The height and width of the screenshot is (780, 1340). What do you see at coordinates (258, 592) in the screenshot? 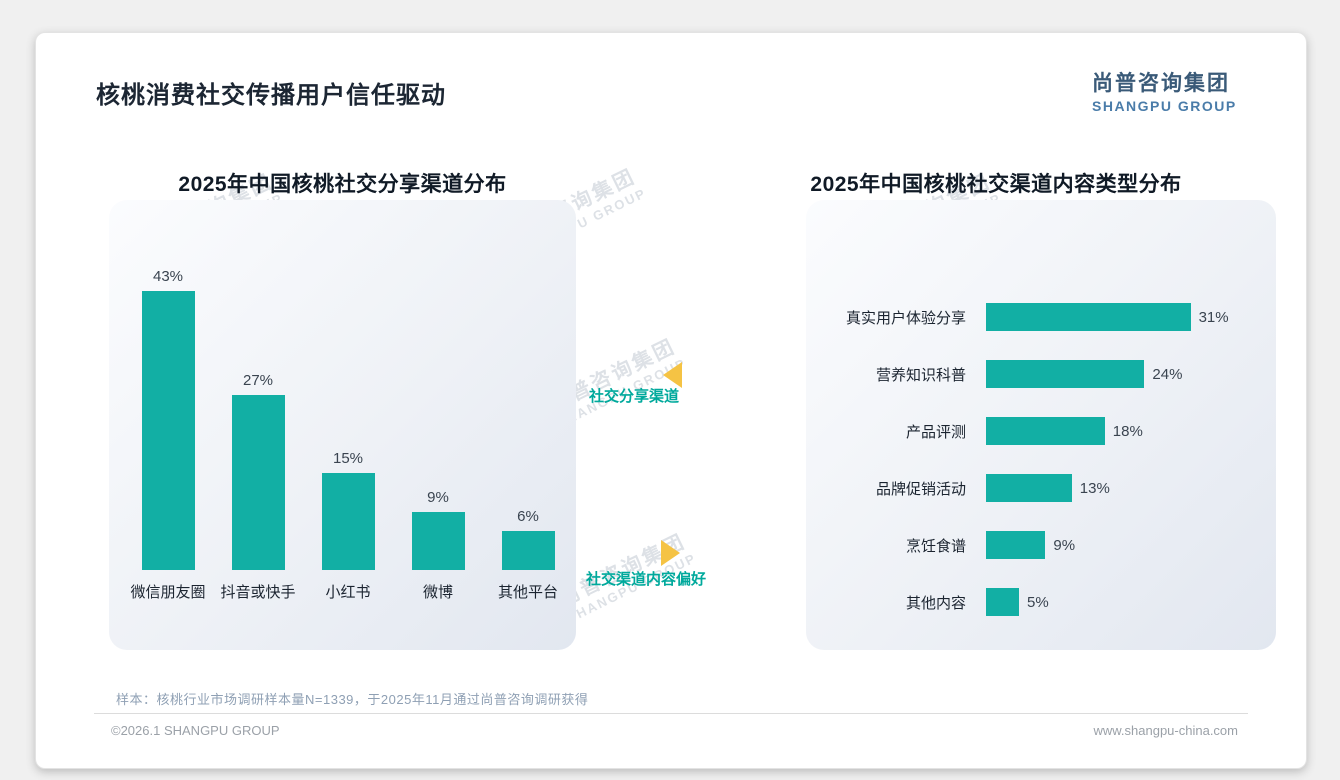
I see `bar-category-label: 抖音或快手` at bounding box center [258, 592].